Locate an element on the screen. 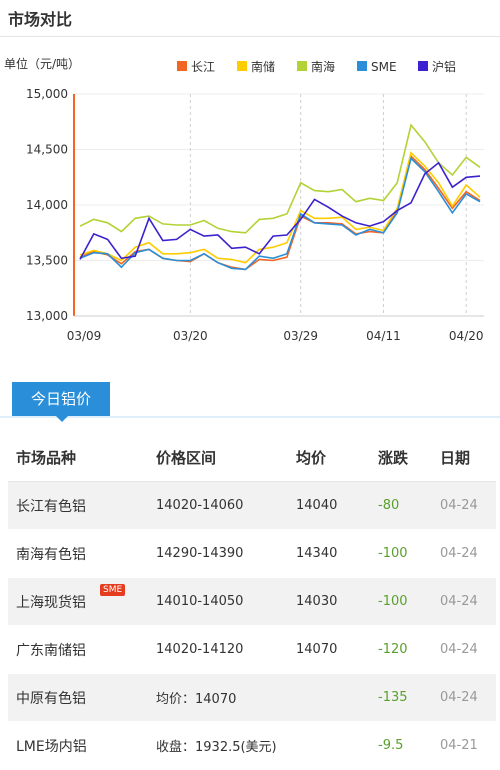 This screenshot has width=500, height=770. legend-label: 南储 is located at coordinates (263, 66).